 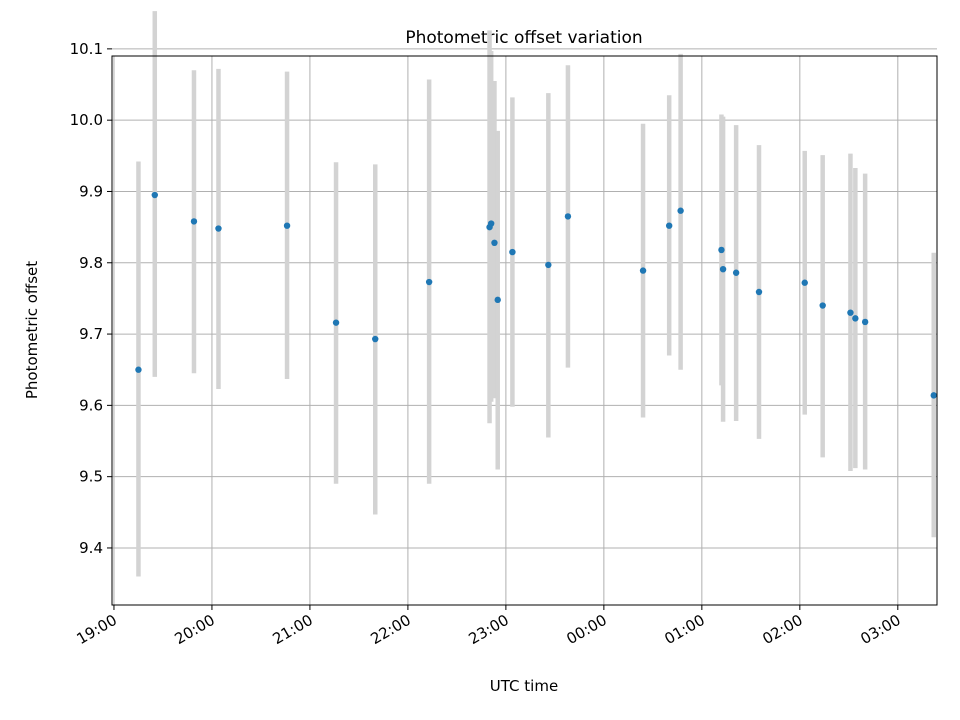 What do you see at coordinates (91, 298) in the screenshot?
I see `y-axis-ticks: 9.4 9.5 9.6 9.7 9.8 9.9 10.0 10.1` at bounding box center [91, 298].